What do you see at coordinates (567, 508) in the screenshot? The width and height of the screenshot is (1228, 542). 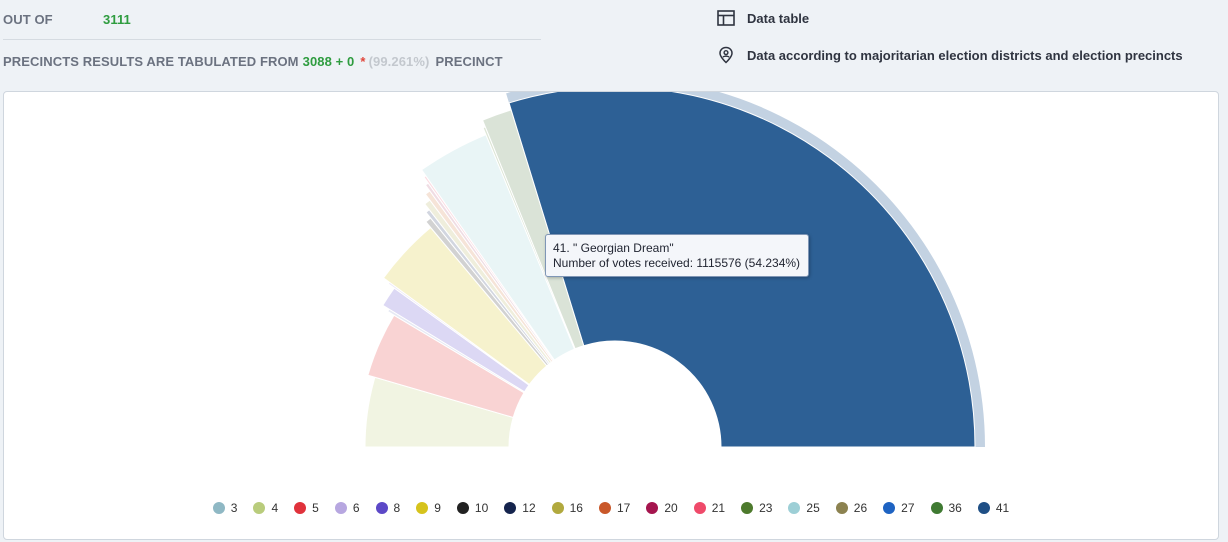 I see `legend-item-16: 16` at bounding box center [567, 508].